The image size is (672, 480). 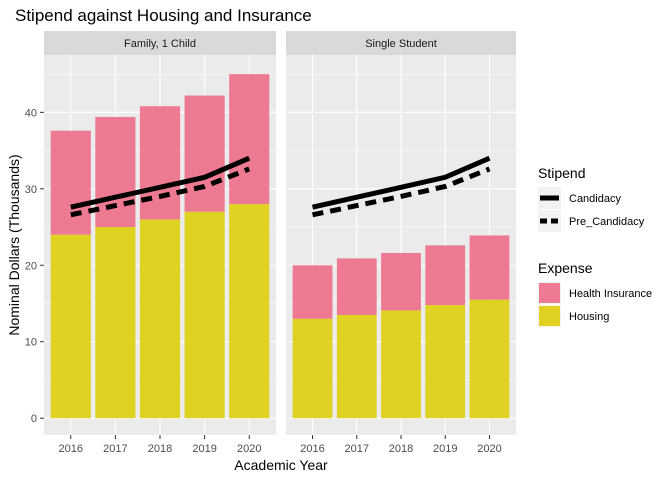 I want to click on legend-label: Health Insurance, so click(x=610, y=294).